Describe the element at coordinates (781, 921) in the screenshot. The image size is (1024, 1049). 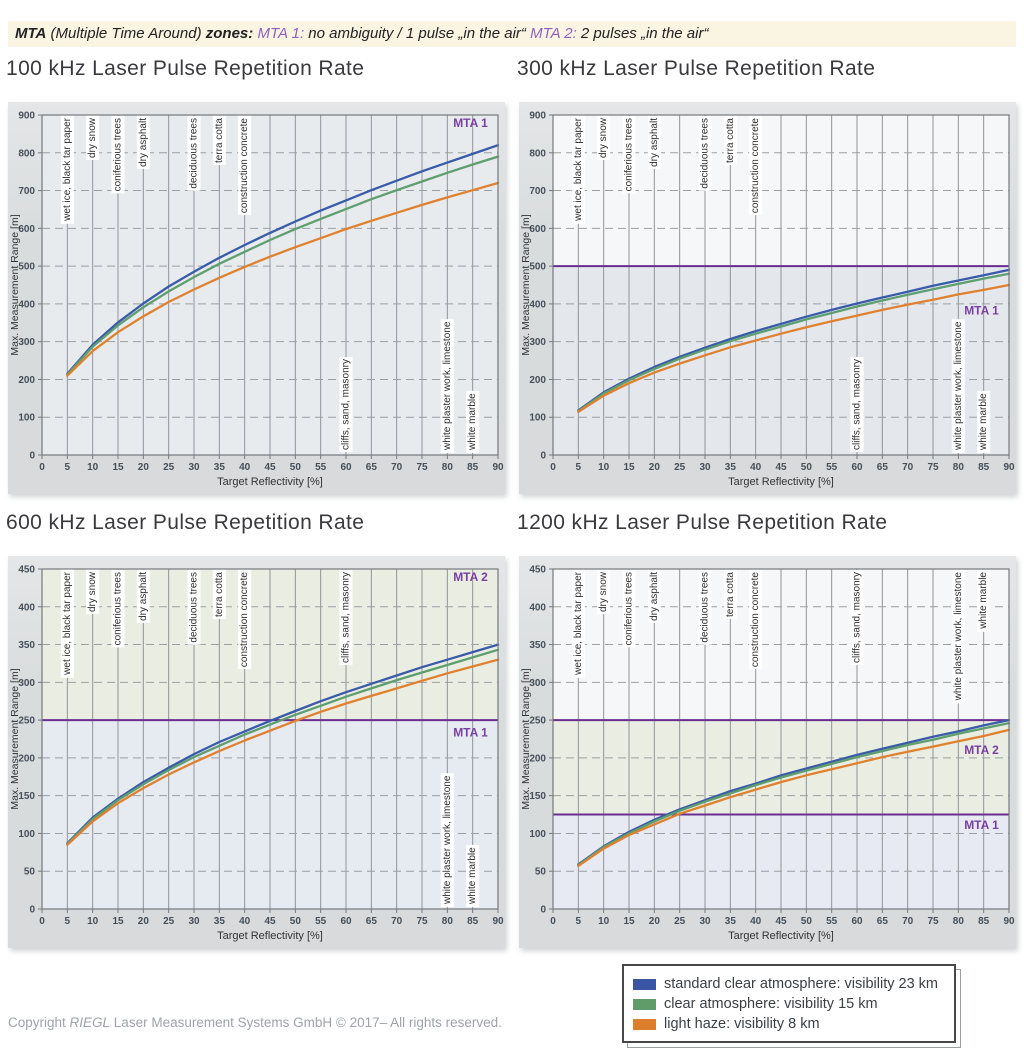
I see `svg-text: 45` at that location.